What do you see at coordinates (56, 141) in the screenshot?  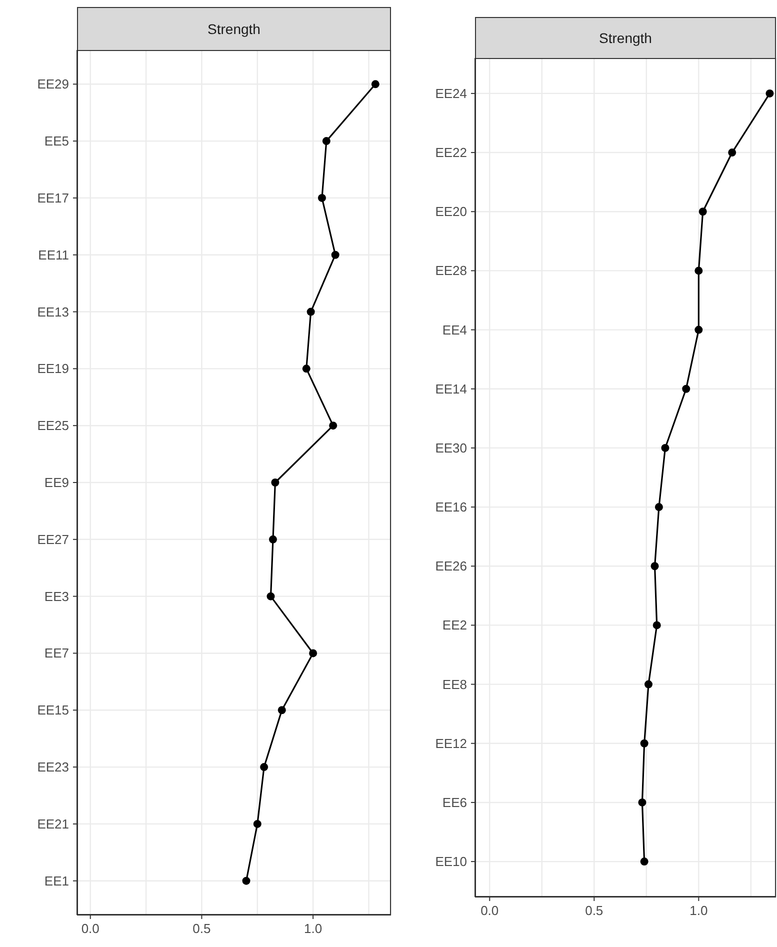 I see `y-tick-label: EE5` at bounding box center [56, 141].